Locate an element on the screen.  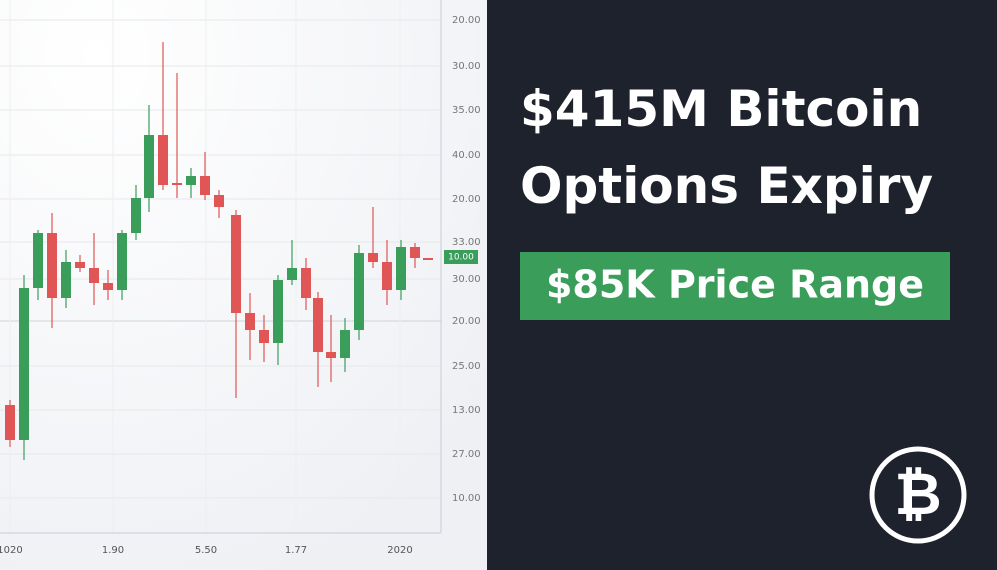
x-label: 2020 is located at coordinates (399, 550).